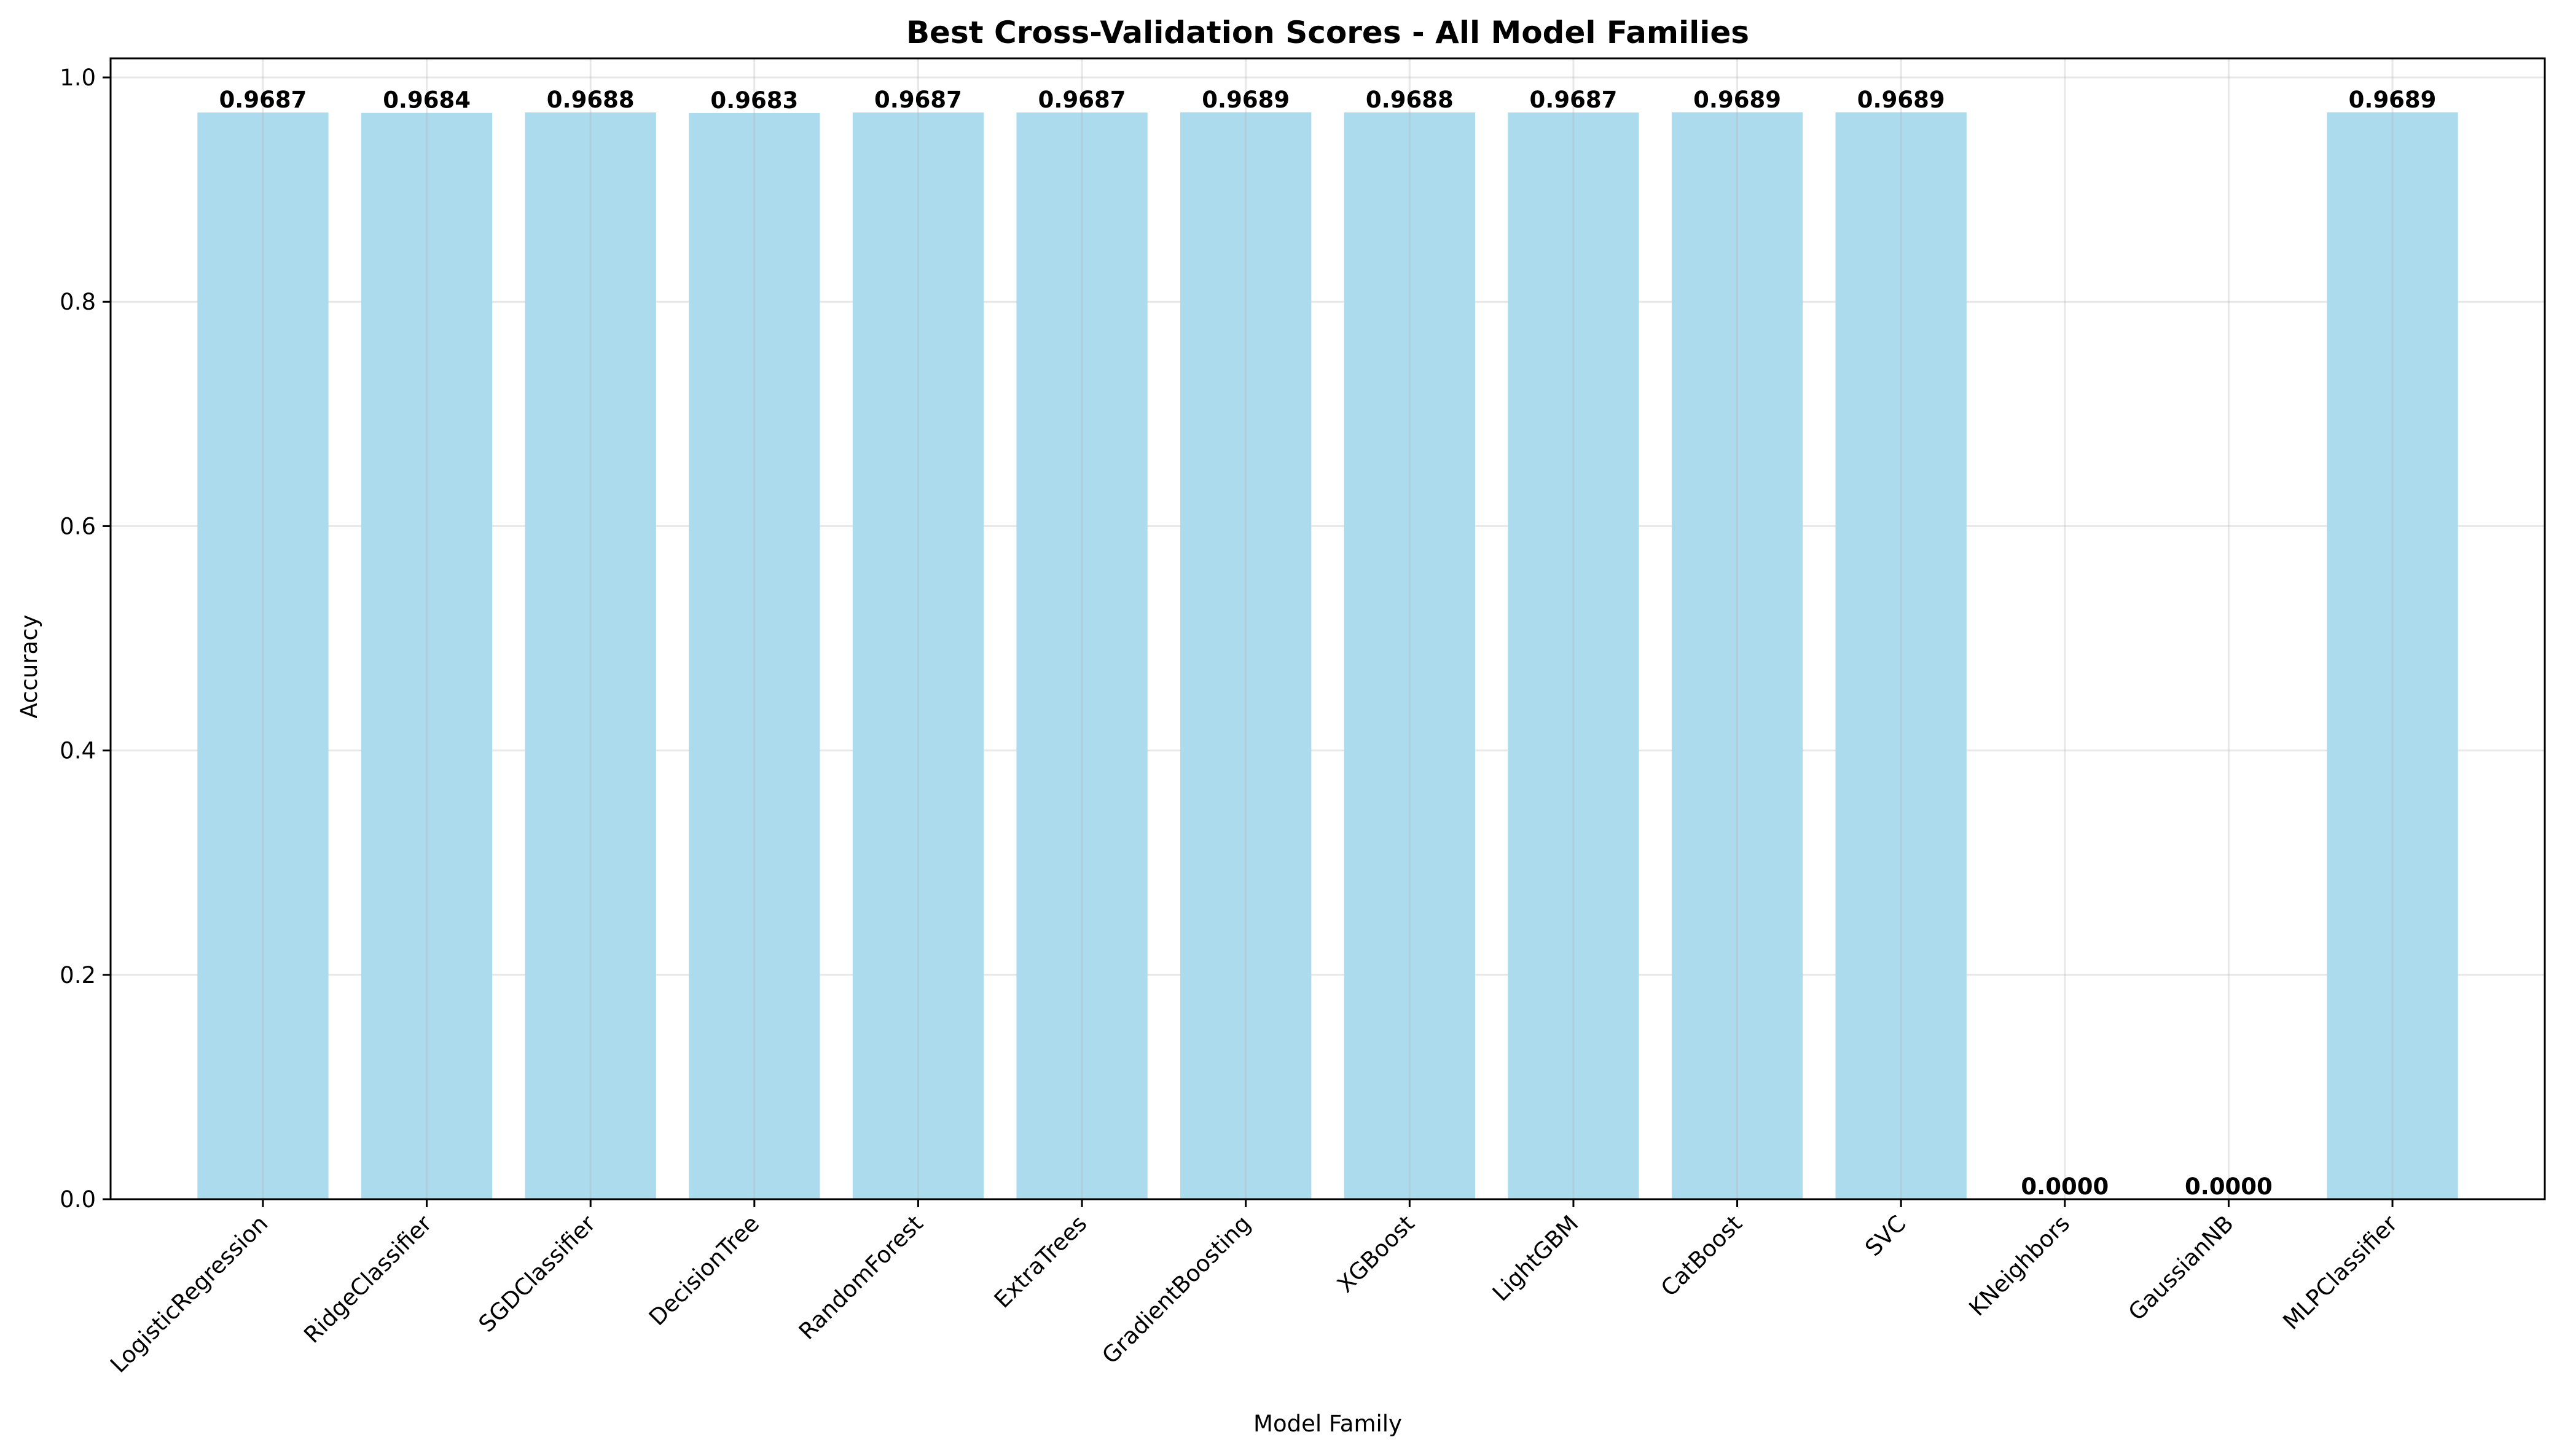  Describe the element at coordinates (2019, 1265) in the screenshot. I see `x-tick-label: KNeighbors` at that location.